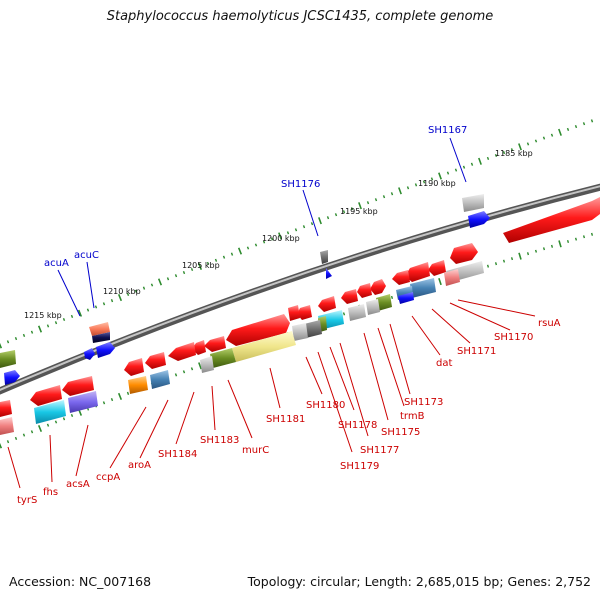 The image size is (600, 600). Describe the element at coordinates (43, 315) in the screenshot. I see `ruler-label: 1215 kbp` at that location.